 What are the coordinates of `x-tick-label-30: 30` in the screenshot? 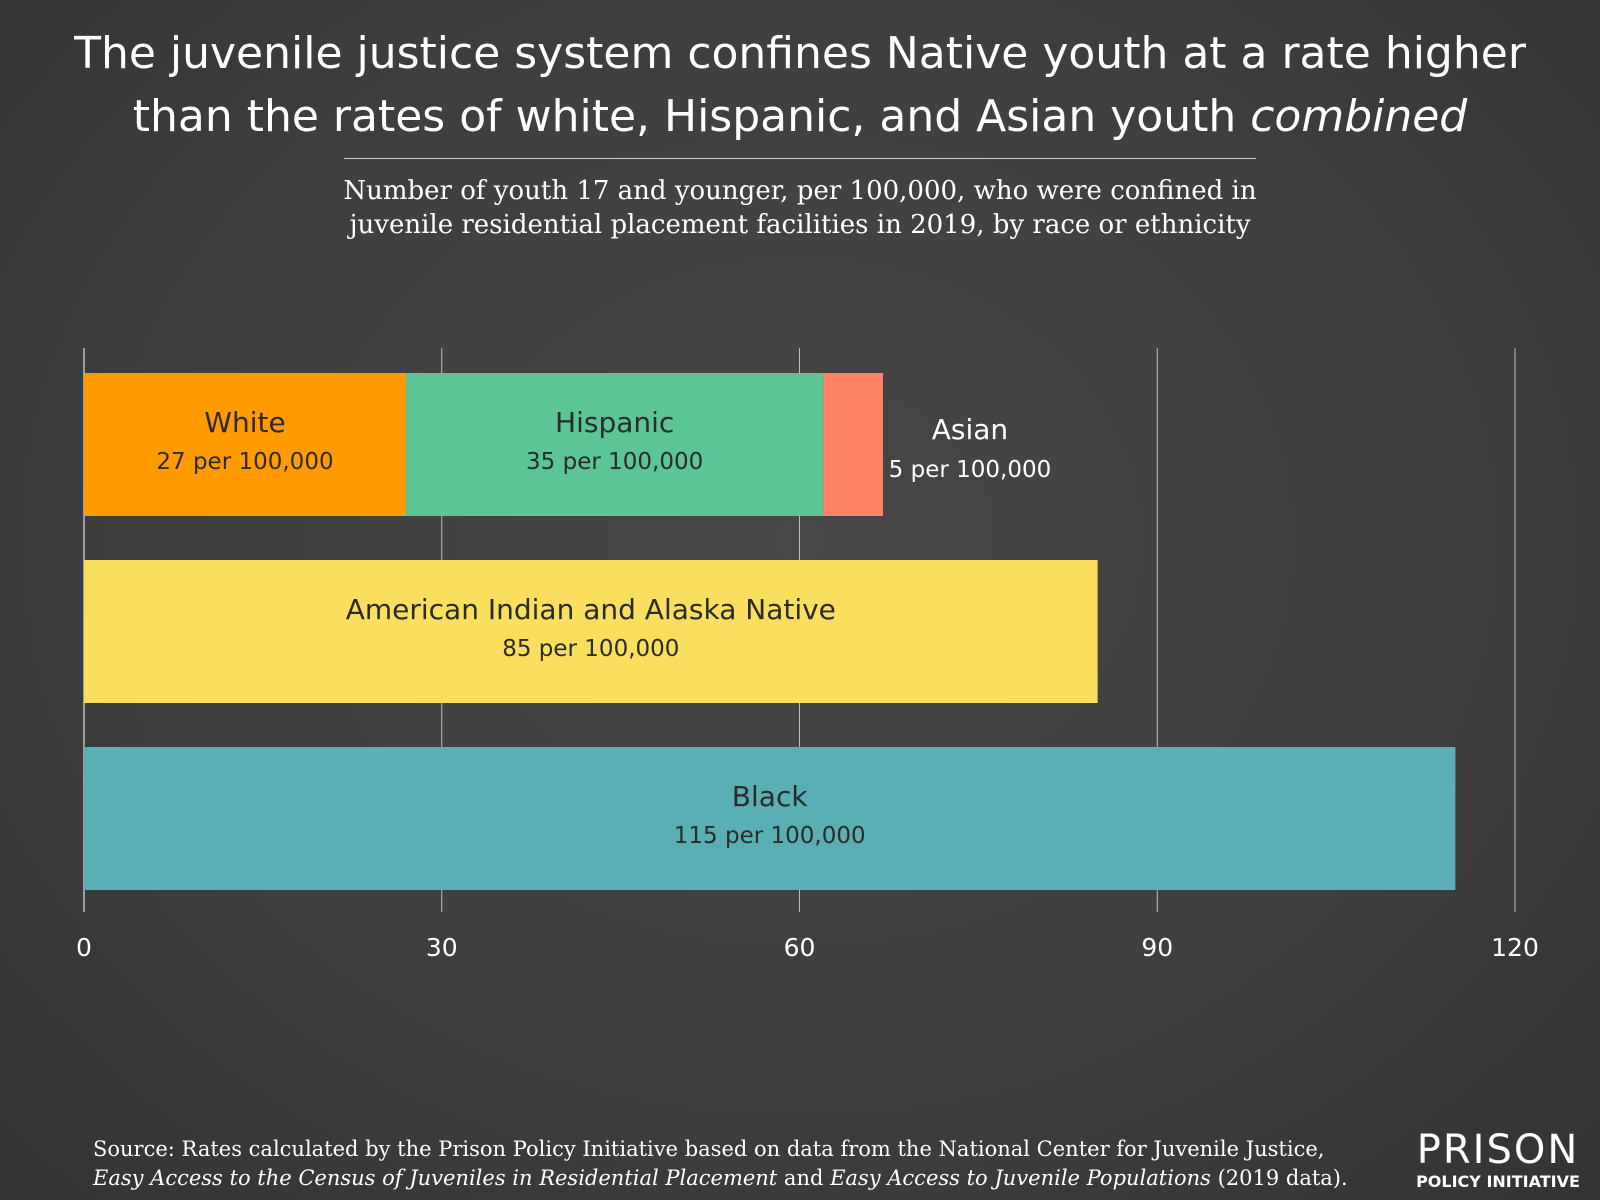 It's located at (442, 947).